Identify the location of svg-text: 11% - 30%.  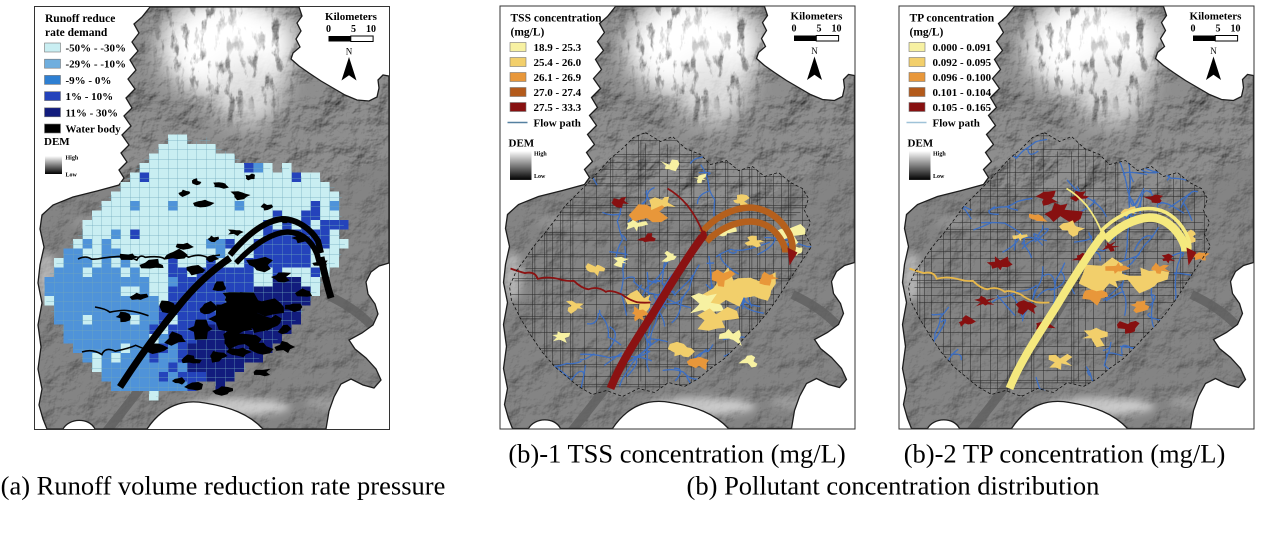
(92, 113).